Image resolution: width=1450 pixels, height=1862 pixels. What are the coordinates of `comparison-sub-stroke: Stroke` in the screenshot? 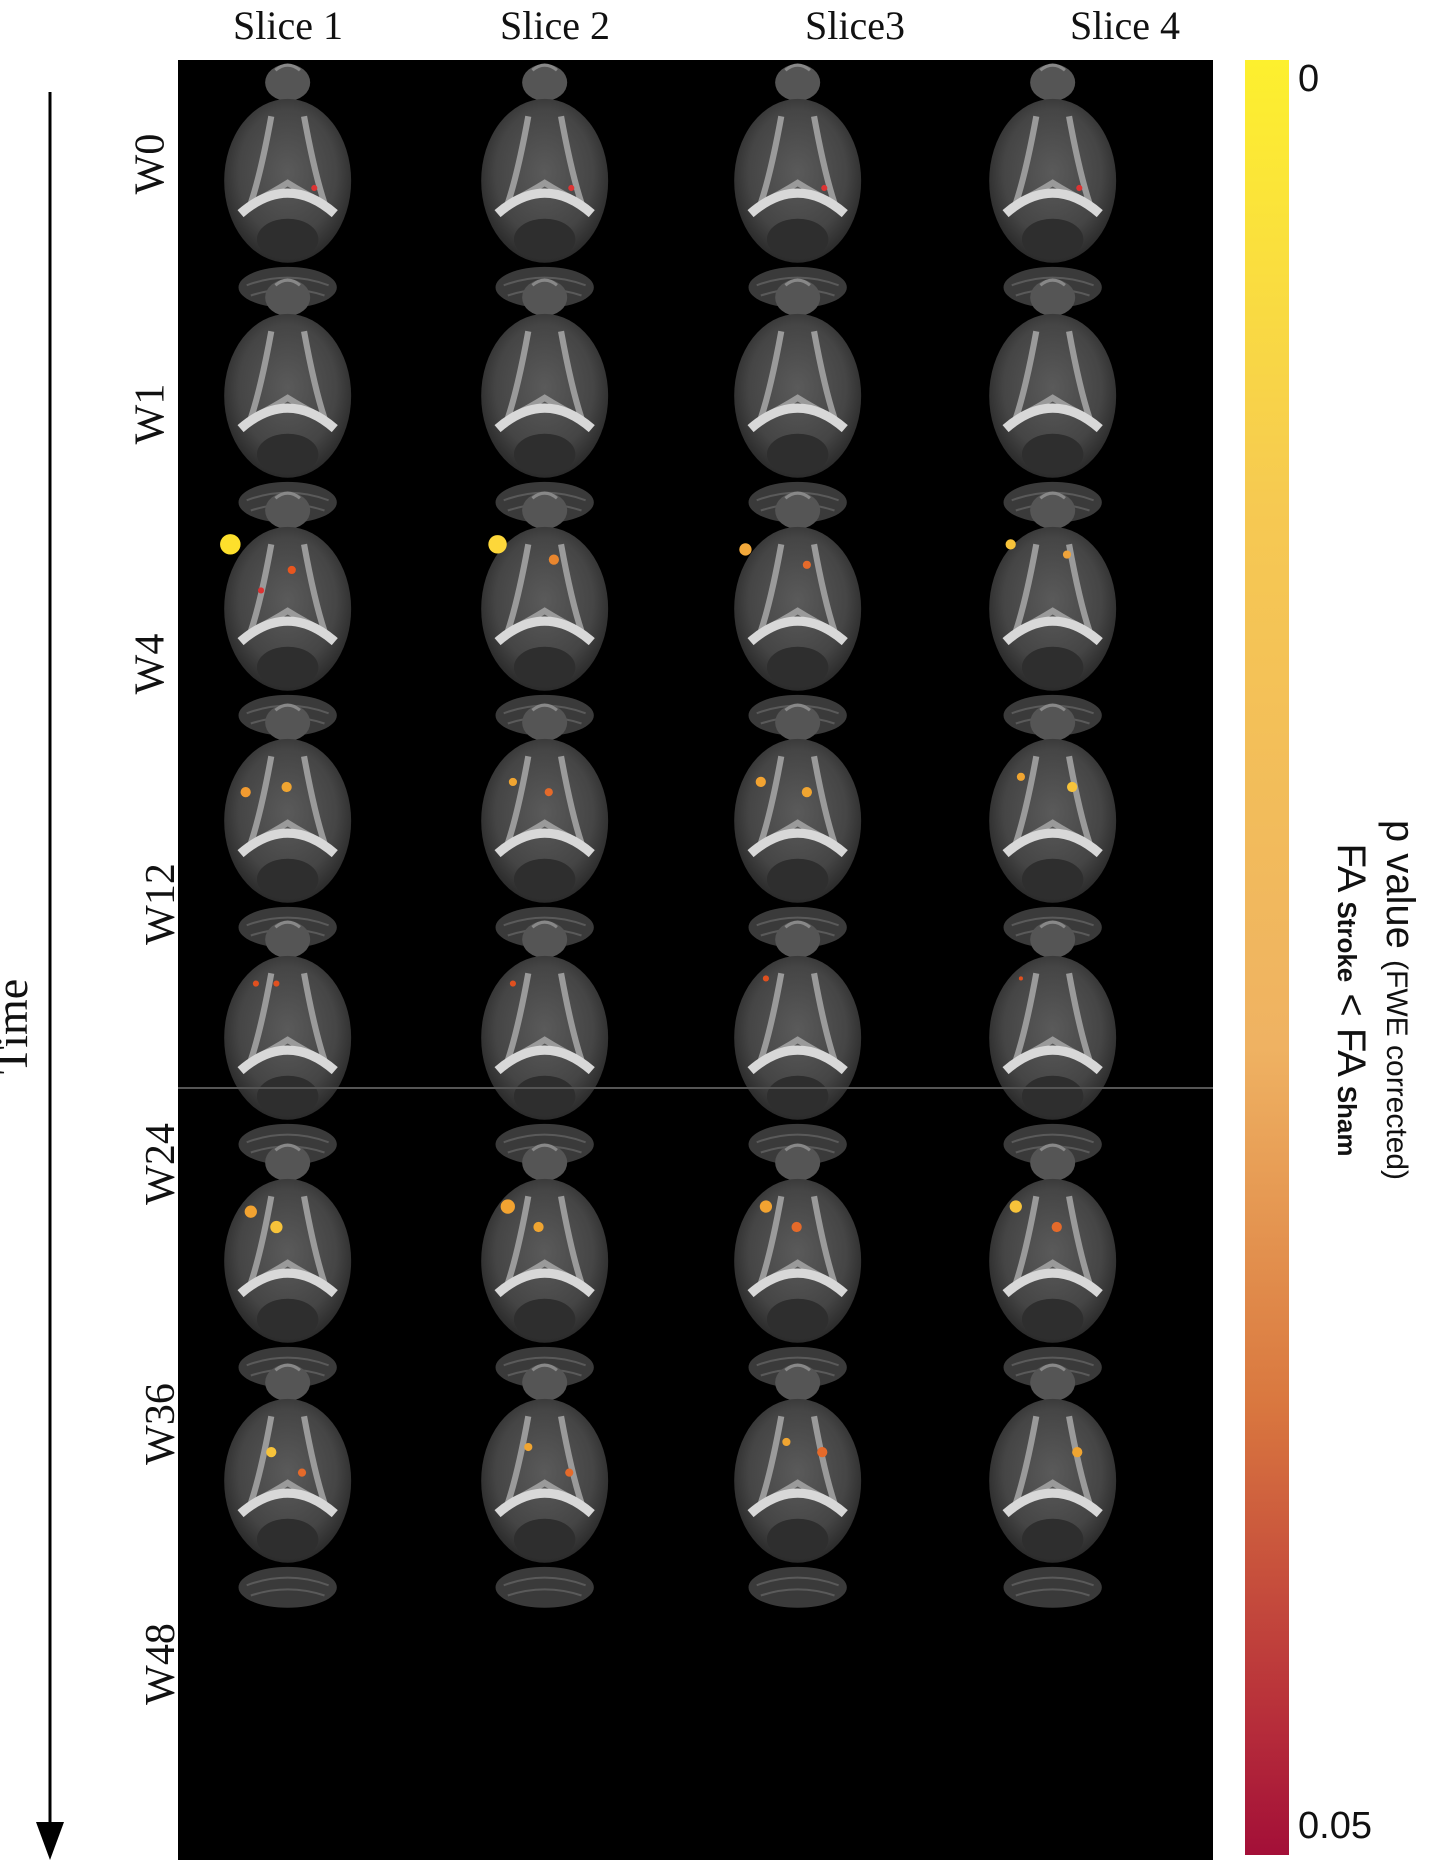 It's located at (1347, 942).